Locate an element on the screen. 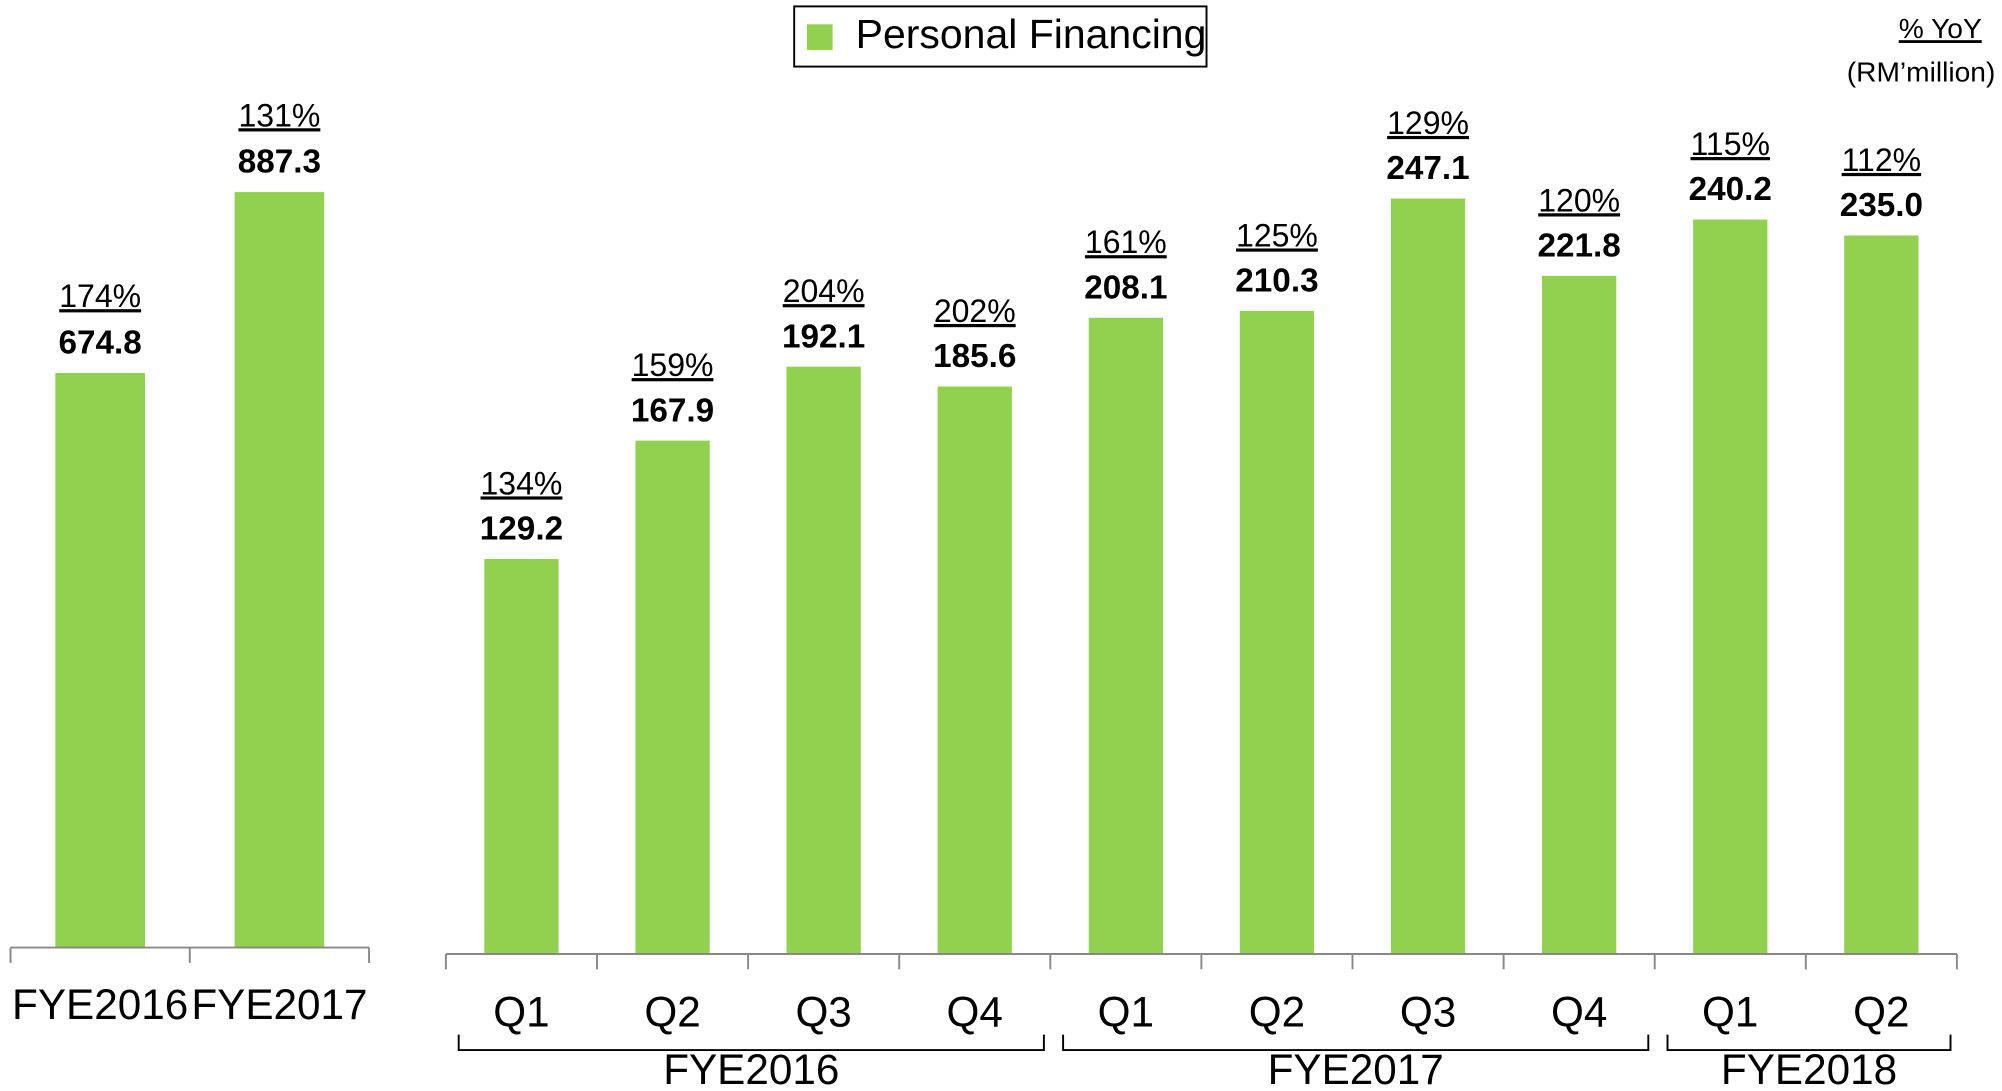 The image size is (2002, 1091). legend-swatch is located at coordinates (820, 37).